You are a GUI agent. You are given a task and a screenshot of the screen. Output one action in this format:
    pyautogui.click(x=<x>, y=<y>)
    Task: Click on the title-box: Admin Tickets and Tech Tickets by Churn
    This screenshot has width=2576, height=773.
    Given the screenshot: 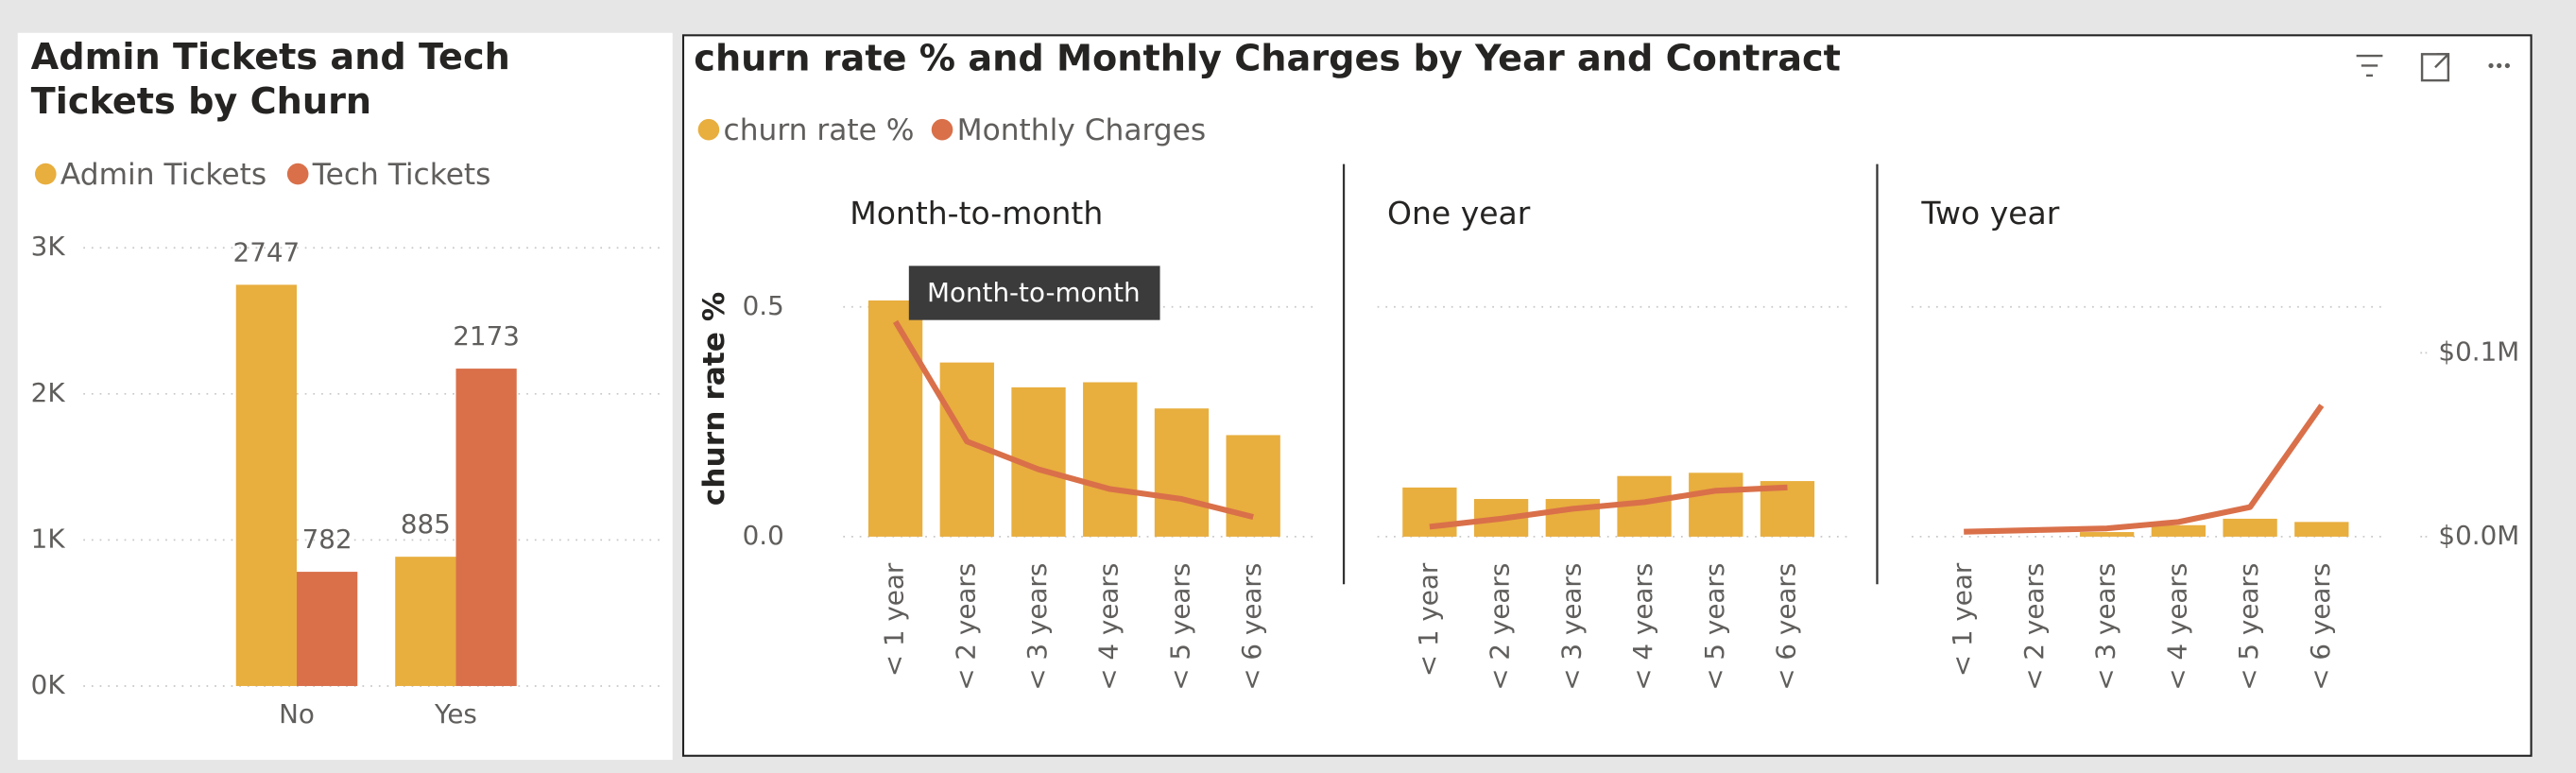 What is the action you would take?
    pyautogui.click(x=270, y=80)
    